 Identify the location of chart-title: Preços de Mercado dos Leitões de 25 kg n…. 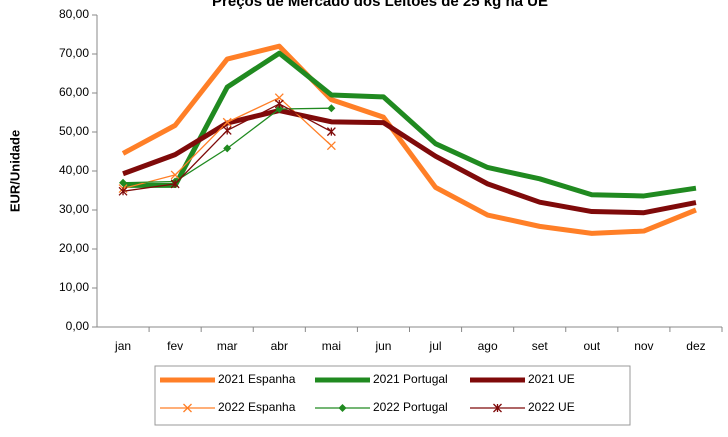
(380, 5).